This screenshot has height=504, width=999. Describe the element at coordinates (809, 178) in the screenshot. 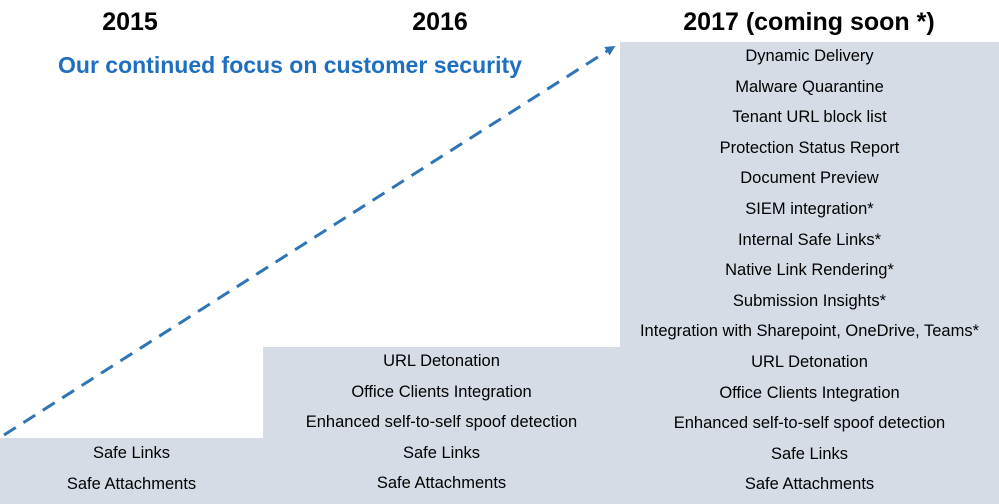

I see `feature-item: Document Preview` at that location.